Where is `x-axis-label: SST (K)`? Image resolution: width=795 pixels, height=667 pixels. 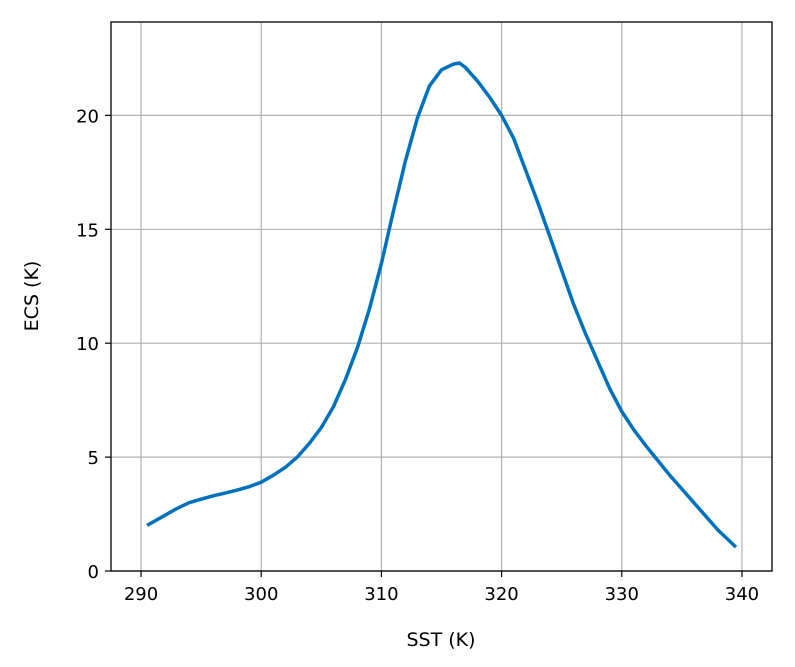 x-axis-label: SST (K) is located at coordinates (440, 640).